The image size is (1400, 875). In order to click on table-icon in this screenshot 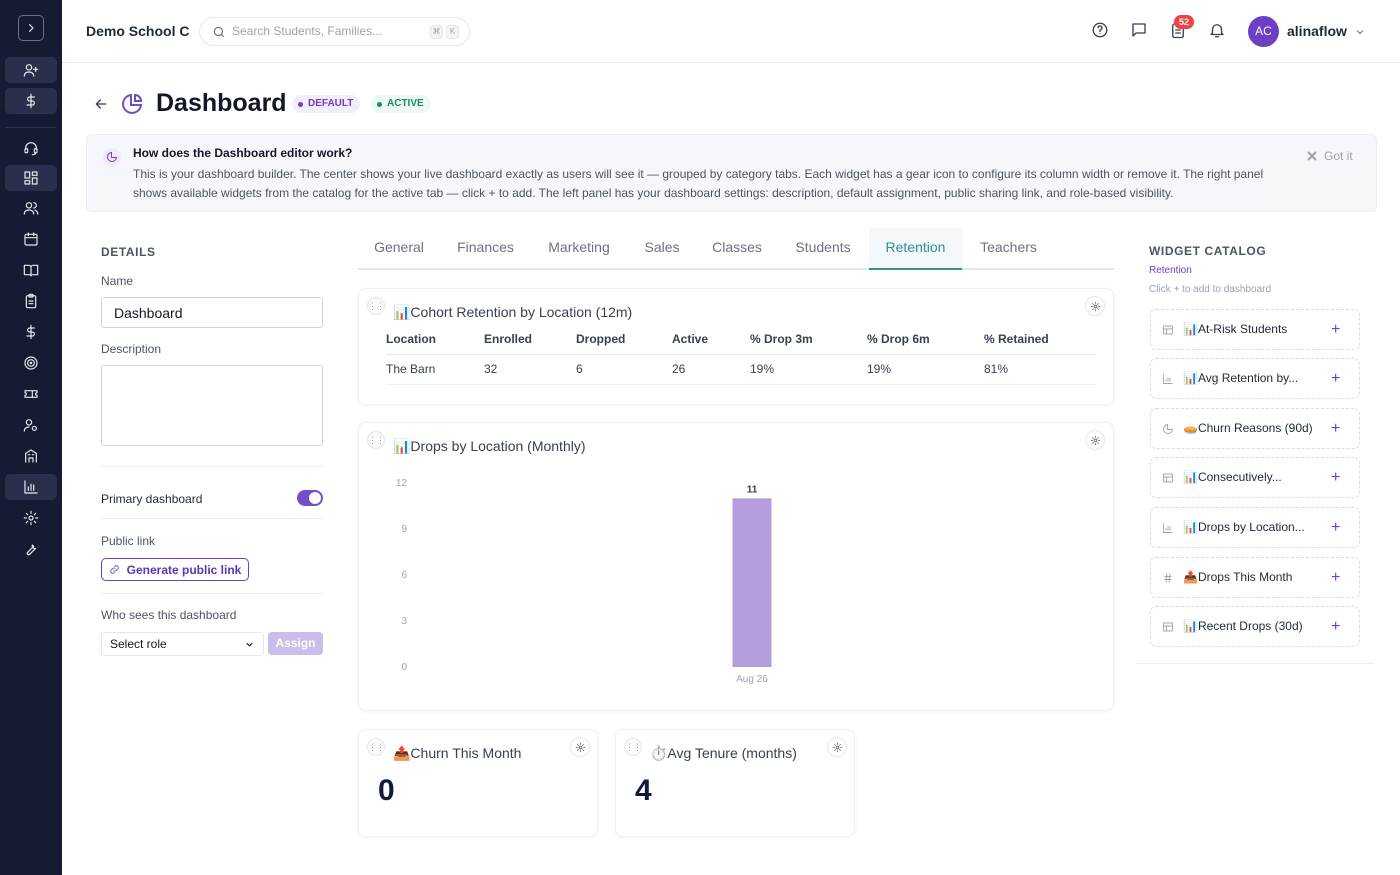, I will do `click(1168, 477)`.